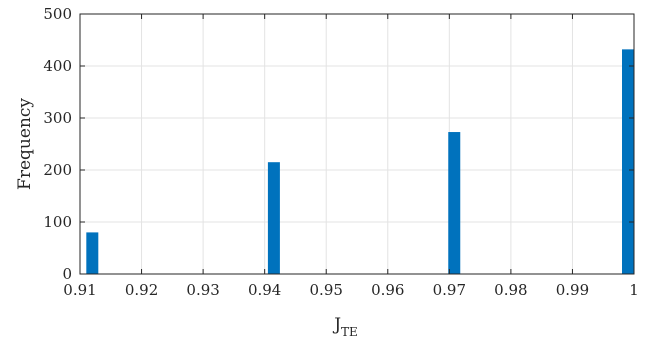 Image resolution: width=650 pixels, height=346 pixels. I want to click on x-axis-label-main: J, so click(336, 325).